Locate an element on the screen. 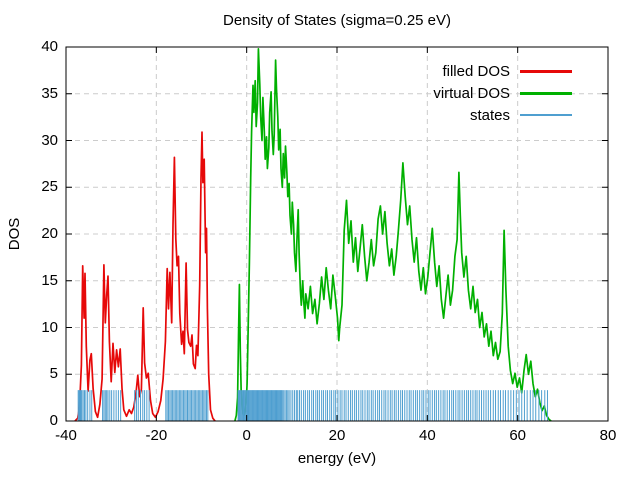 The height and width of the screenshot is (480, 640). x-tick-label: -40 is located at coordinates (66, 435).